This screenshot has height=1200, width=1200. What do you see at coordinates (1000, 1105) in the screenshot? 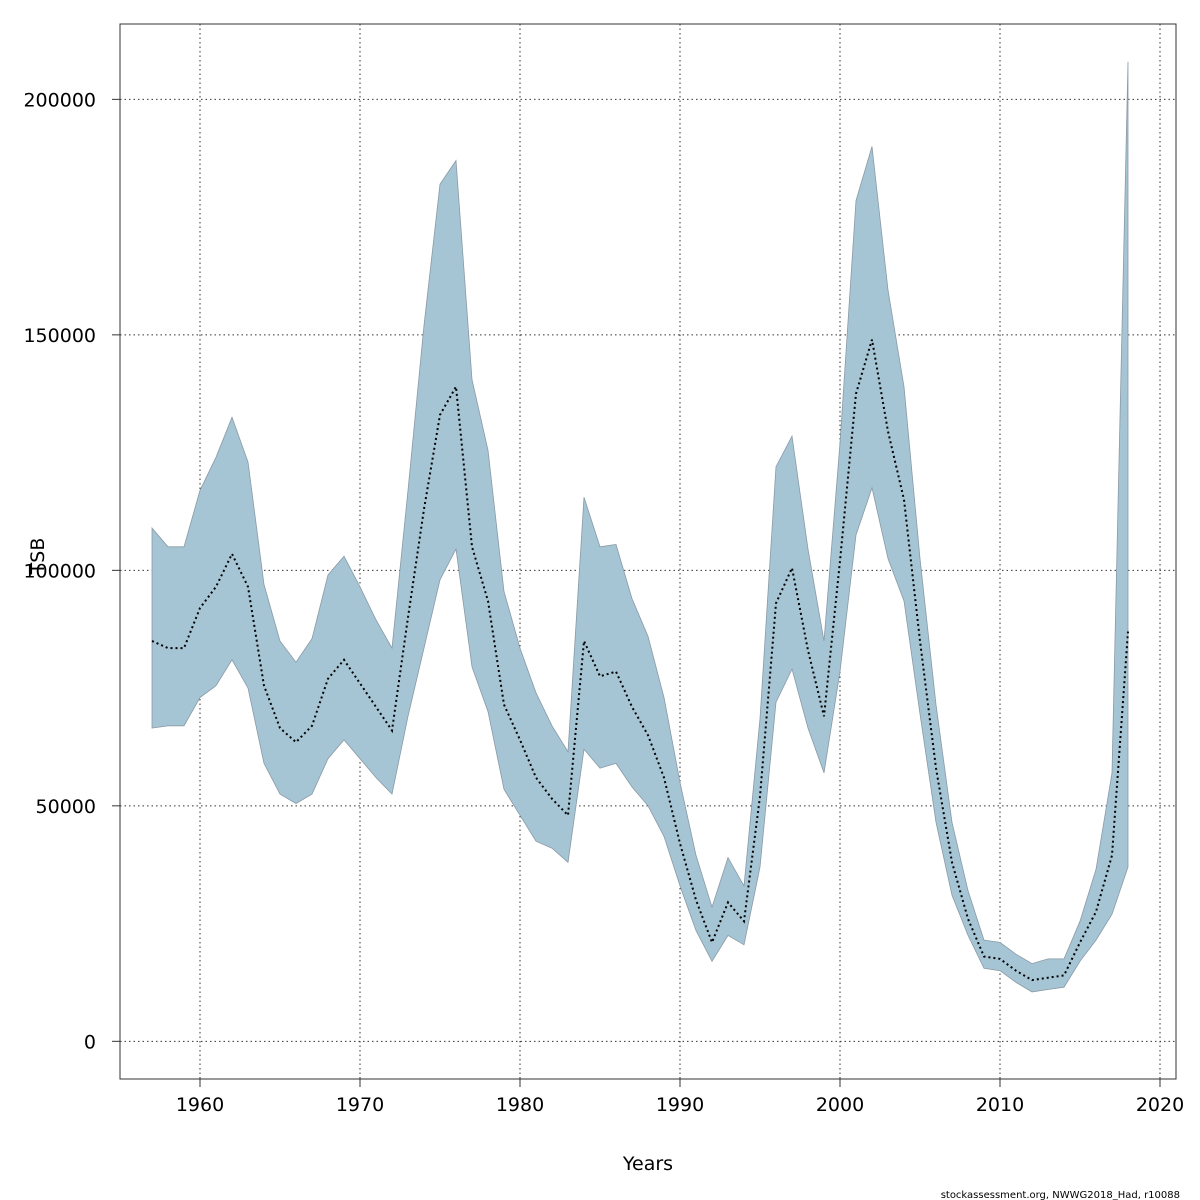
I see `x-tick-label: 2010` at bounding box center [1000, 1105].